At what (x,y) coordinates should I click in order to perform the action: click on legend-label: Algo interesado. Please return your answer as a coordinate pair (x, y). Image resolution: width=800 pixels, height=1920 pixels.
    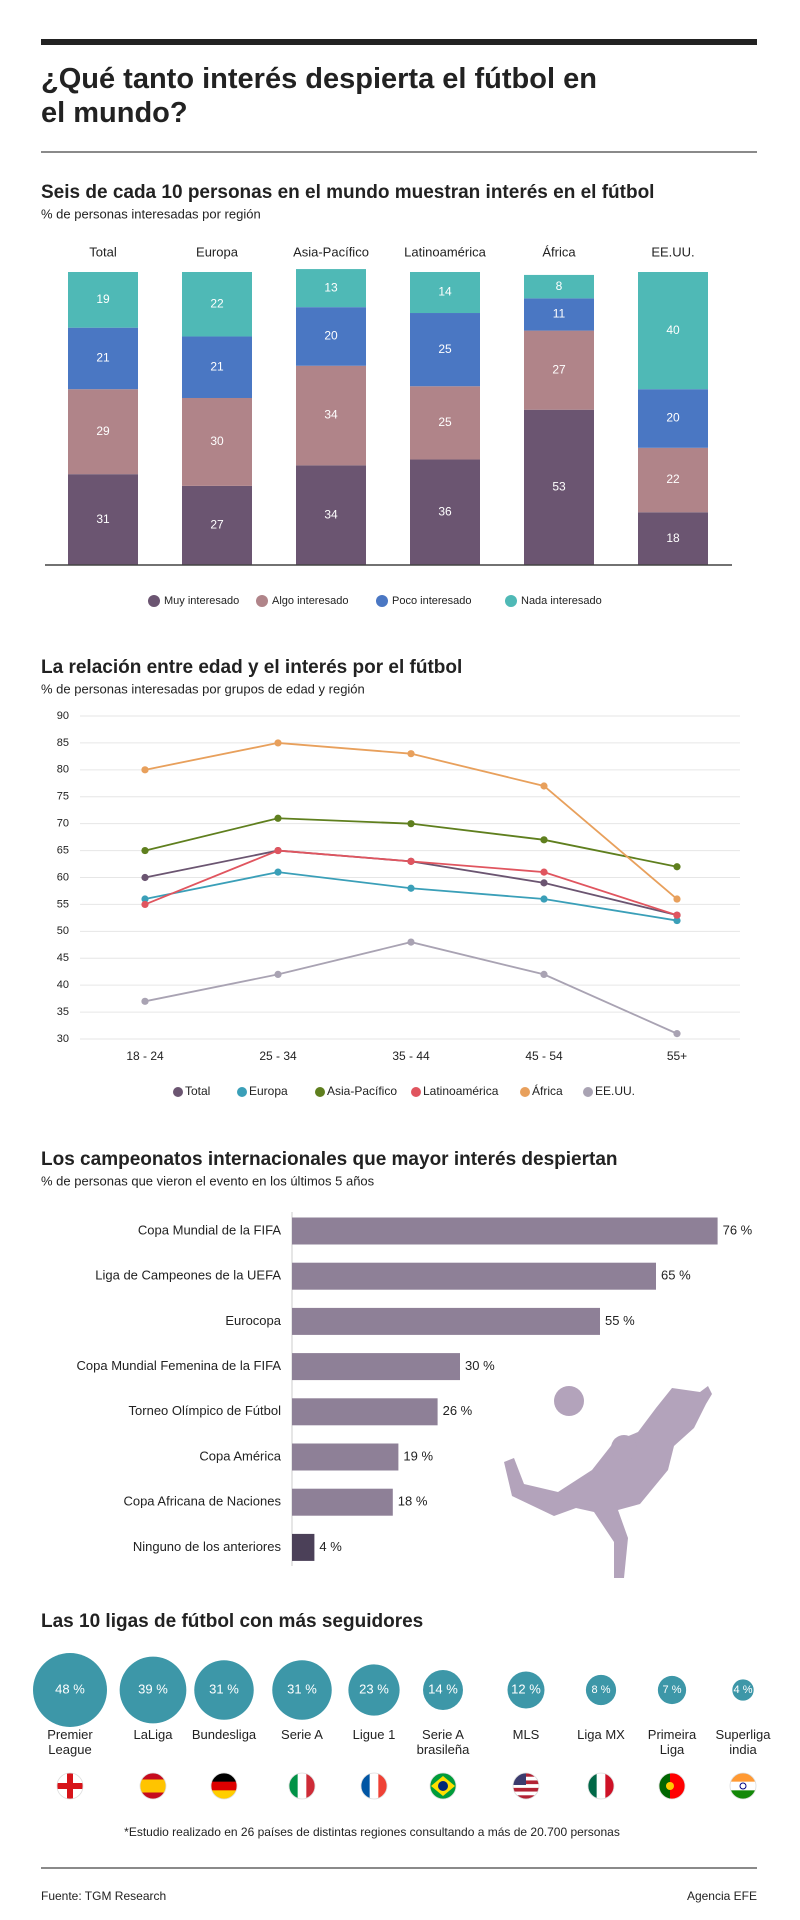
    Looking at the image, I should click on (310, 601).